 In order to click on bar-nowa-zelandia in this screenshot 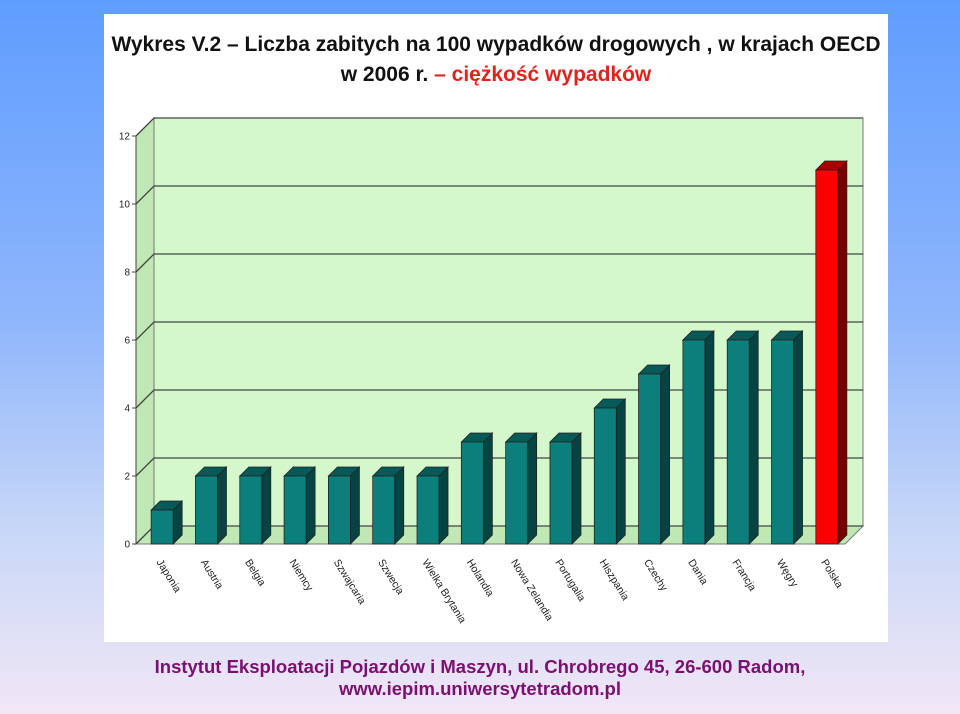, I will do `click(517, 493)`.